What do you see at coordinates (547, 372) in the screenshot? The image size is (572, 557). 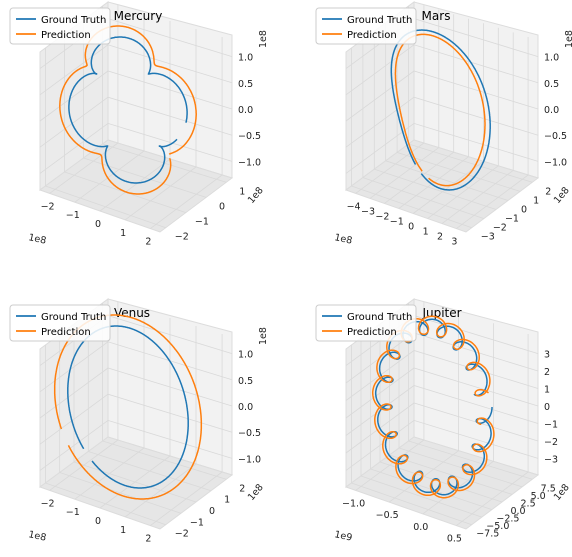 I see `z-tick-label: 2` at bounding box center [547, 372].